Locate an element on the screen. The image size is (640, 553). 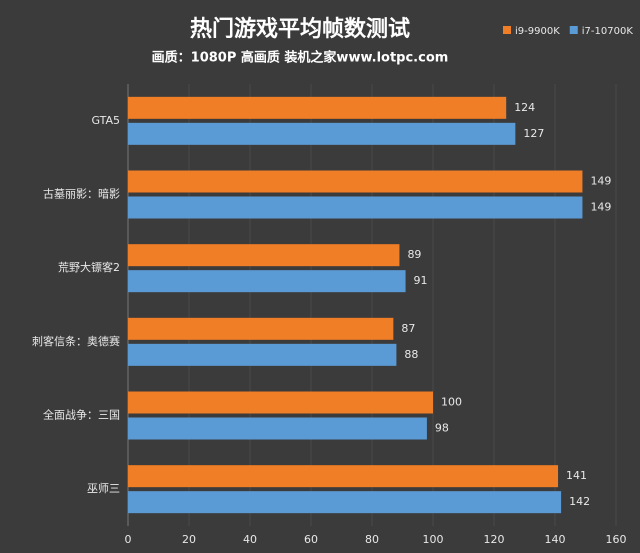
value-label: 89 is located at coordinates (414, 254).